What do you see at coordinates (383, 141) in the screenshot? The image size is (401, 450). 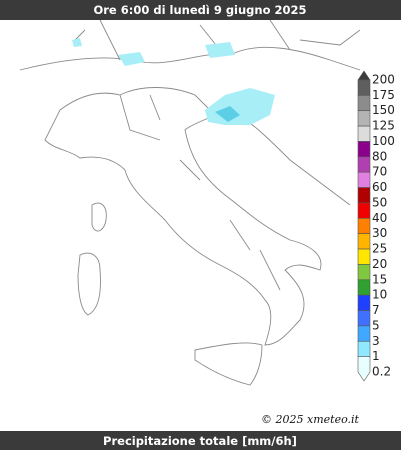 I see `legend-label: 100` at bounding box center [383, 141].